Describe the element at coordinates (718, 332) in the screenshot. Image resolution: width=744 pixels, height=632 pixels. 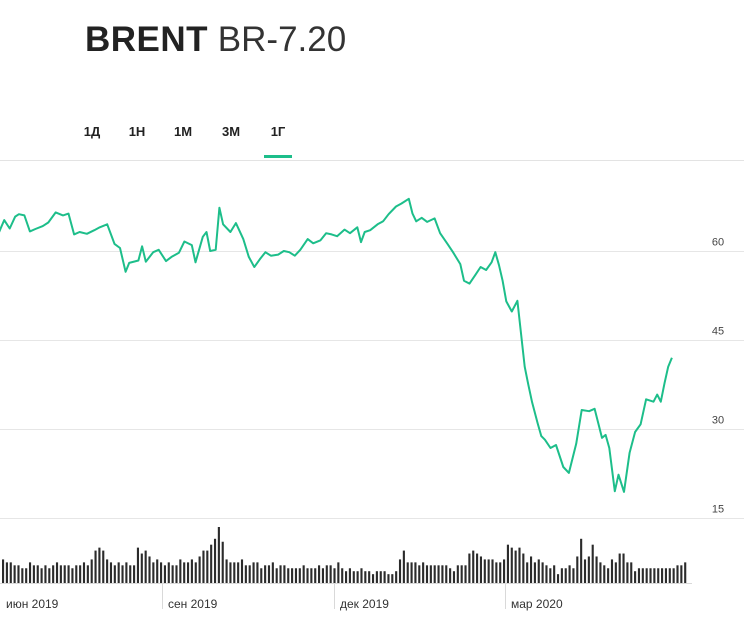
I see `y-tick-label: 45` at that location.